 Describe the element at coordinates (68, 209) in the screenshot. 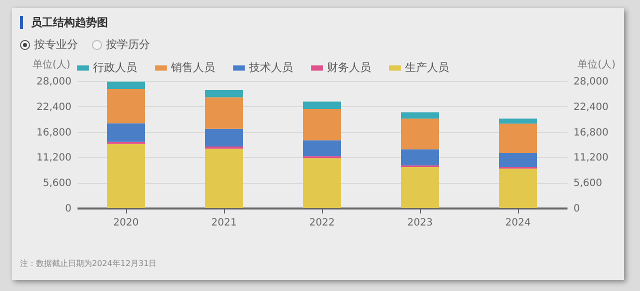

I see `y-tick-label: 0` at that location.